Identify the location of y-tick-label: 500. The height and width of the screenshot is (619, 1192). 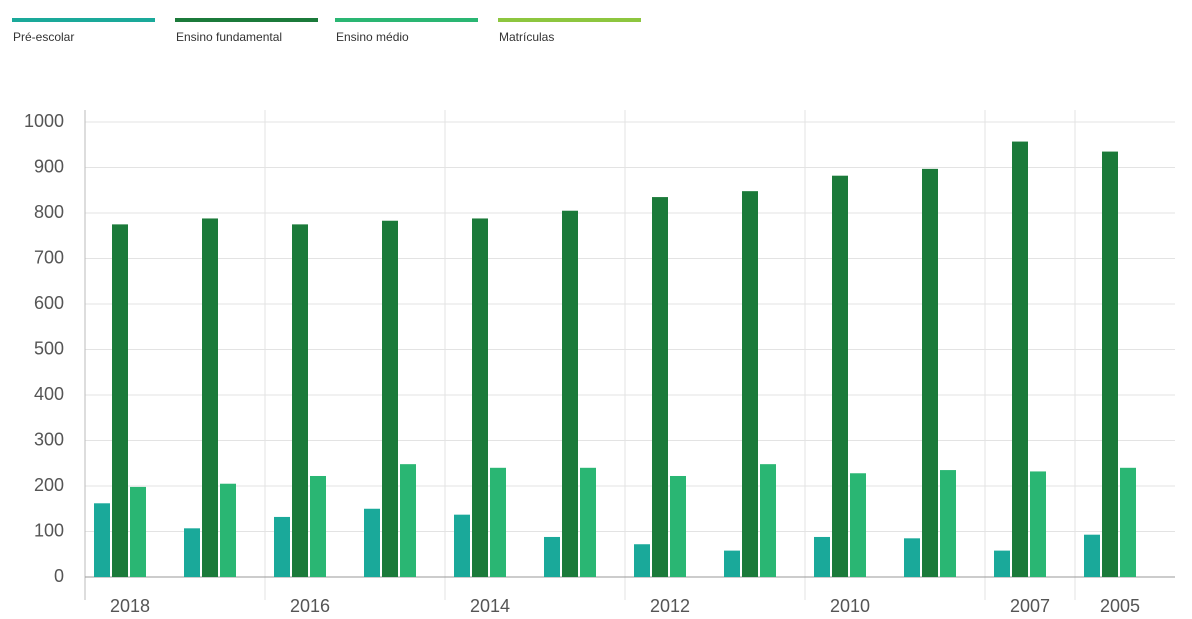
(49, 348).